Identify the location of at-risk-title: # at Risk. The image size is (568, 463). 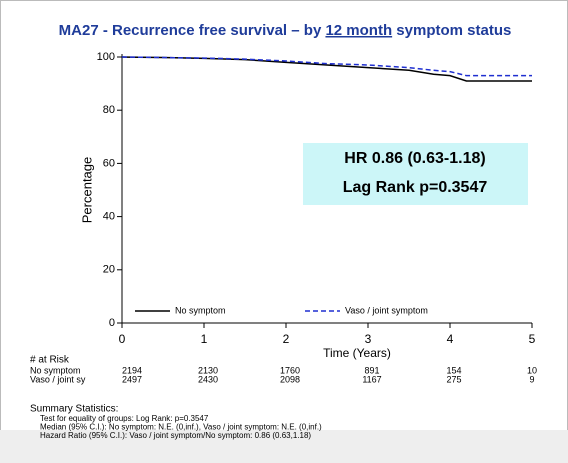
(50, 360).